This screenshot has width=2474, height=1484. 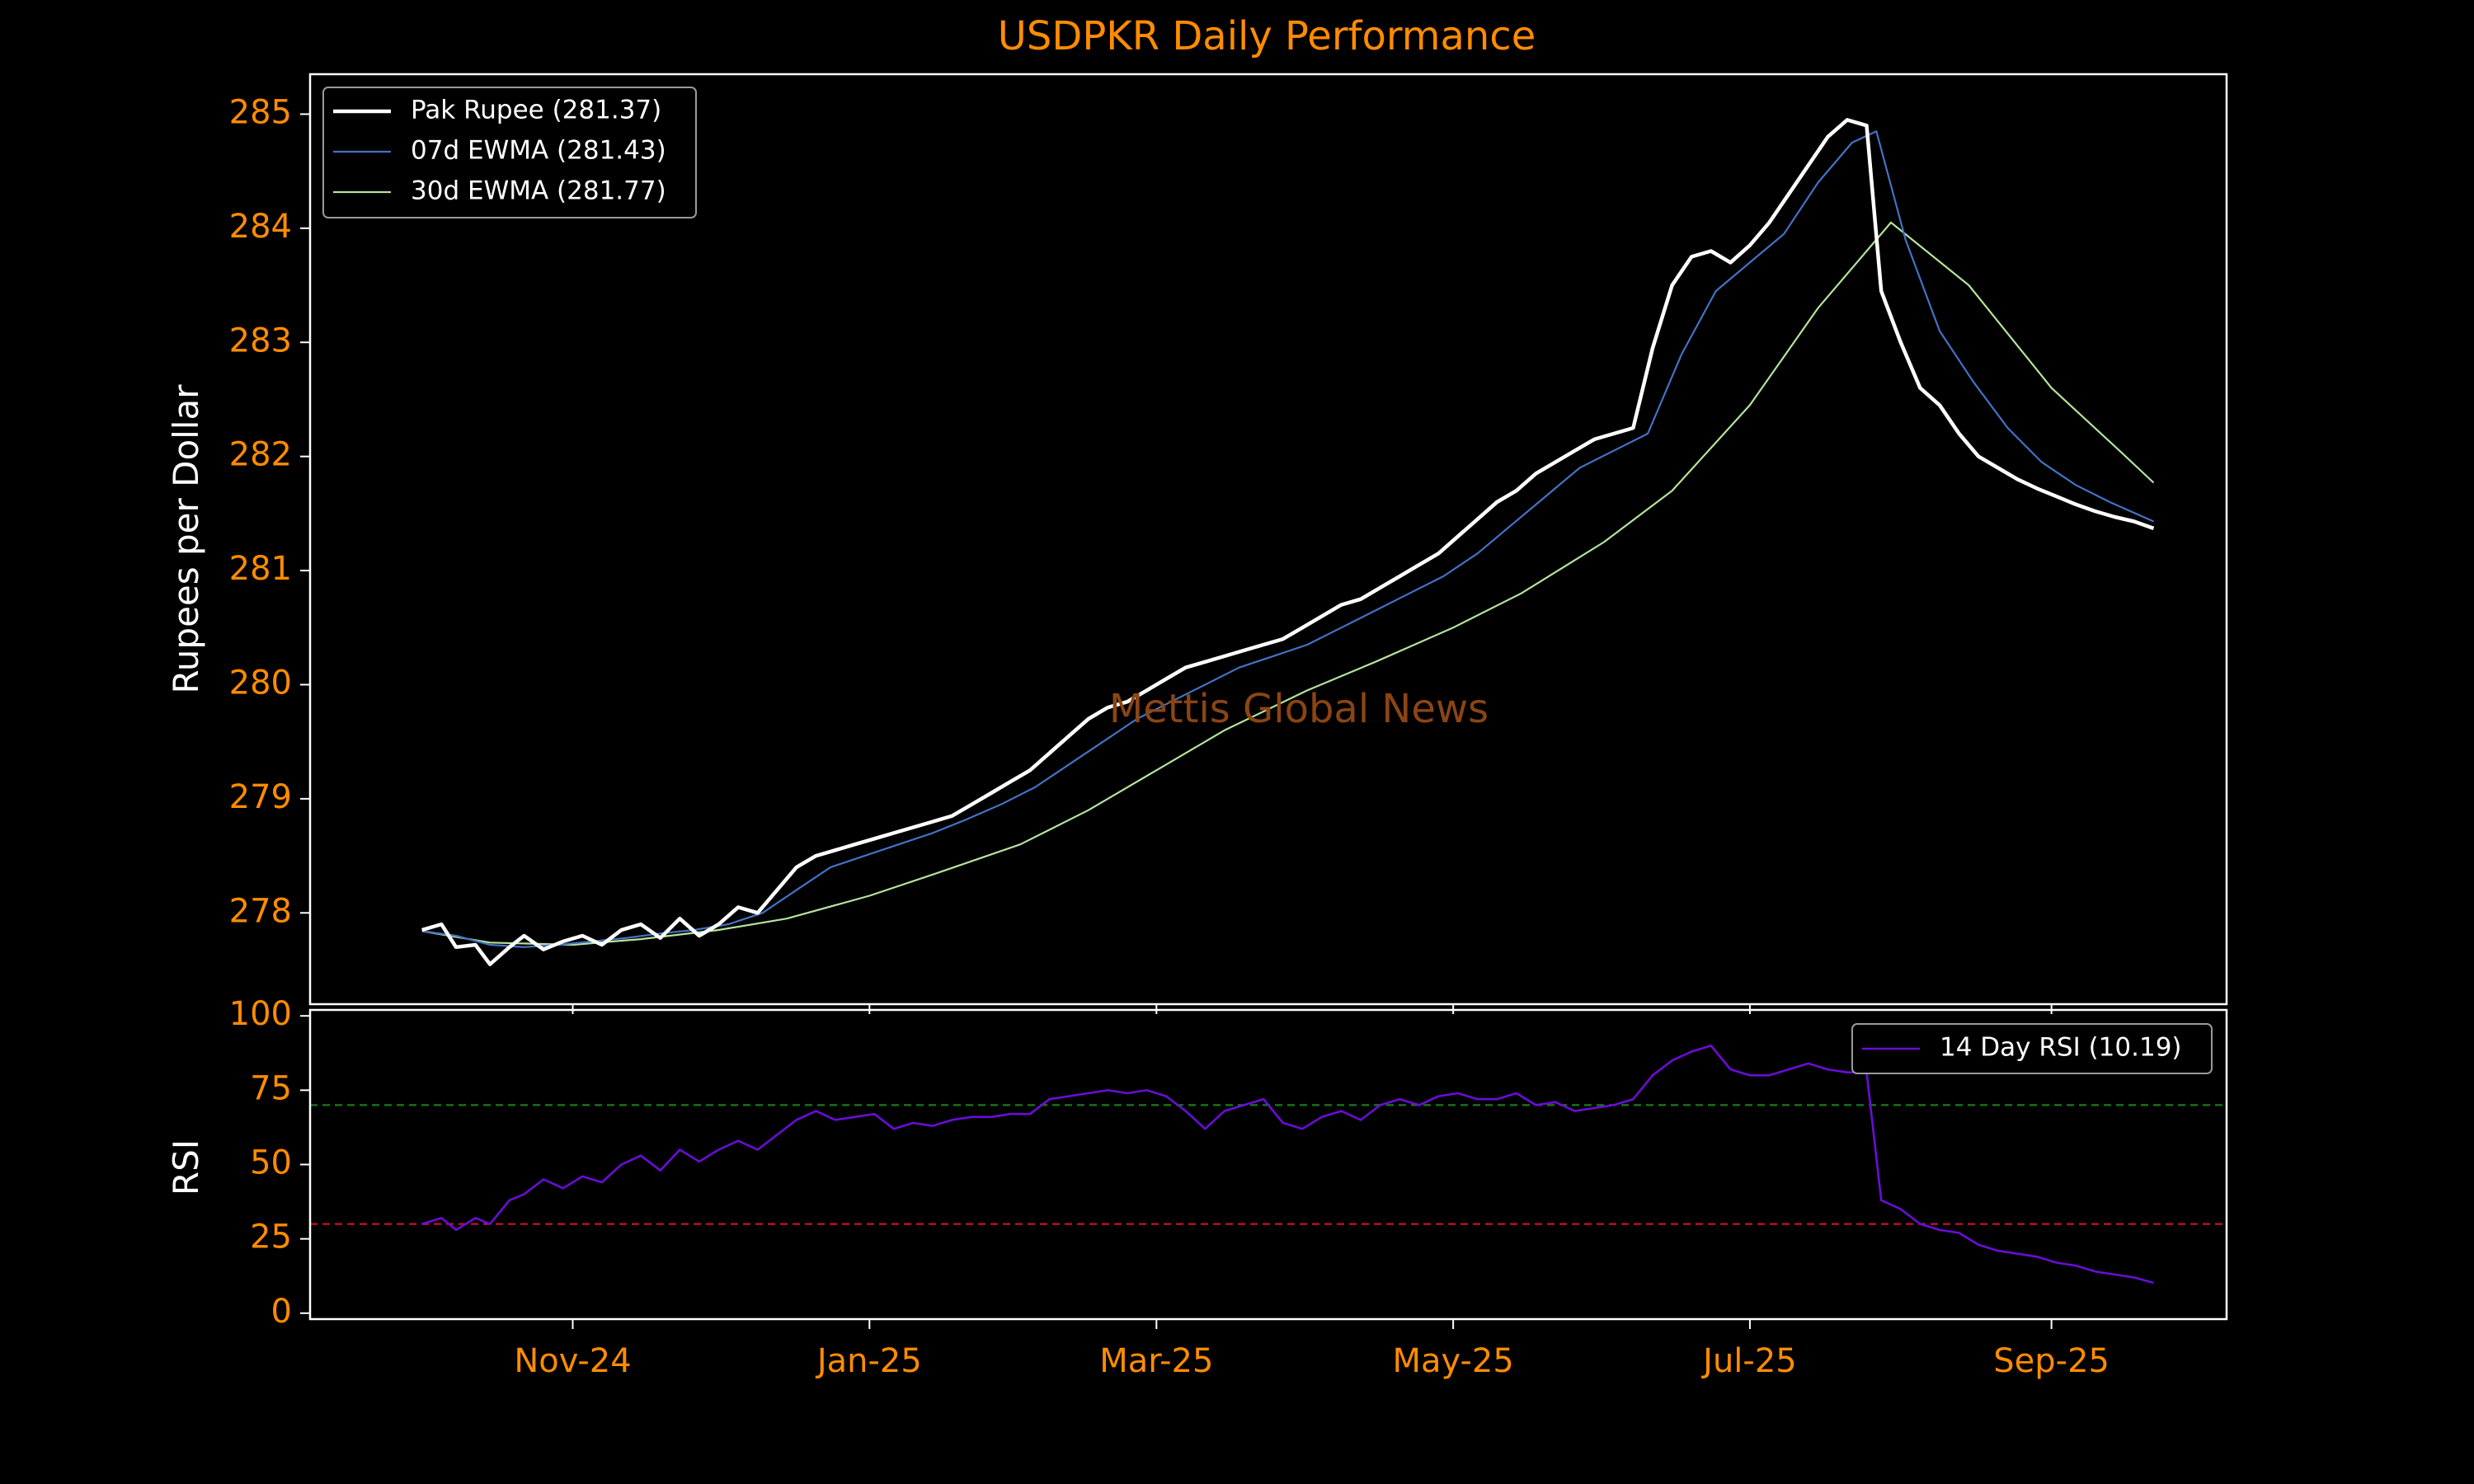 I want to click on x-tick-label: May-25, so click(x=1452, y=1361).